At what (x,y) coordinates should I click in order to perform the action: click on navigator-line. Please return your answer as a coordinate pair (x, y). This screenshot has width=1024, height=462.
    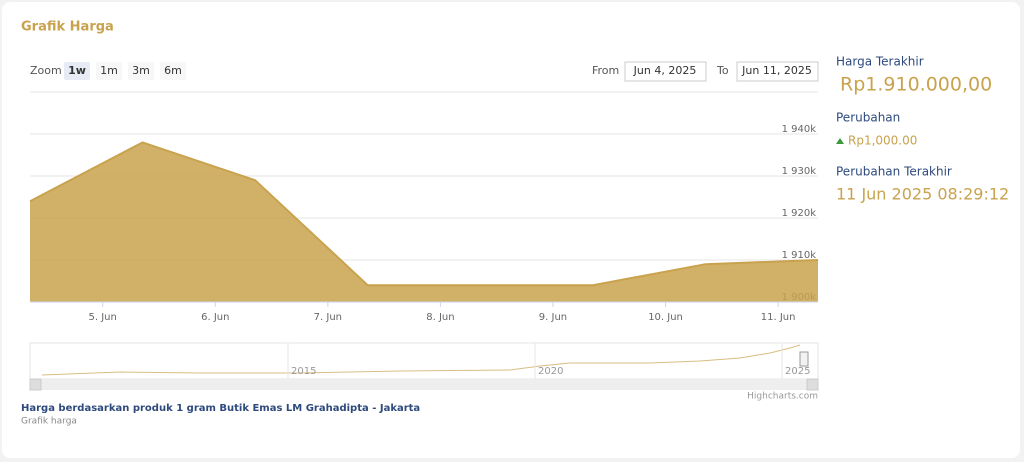
    Looking at the image, I should click on (421, 360).